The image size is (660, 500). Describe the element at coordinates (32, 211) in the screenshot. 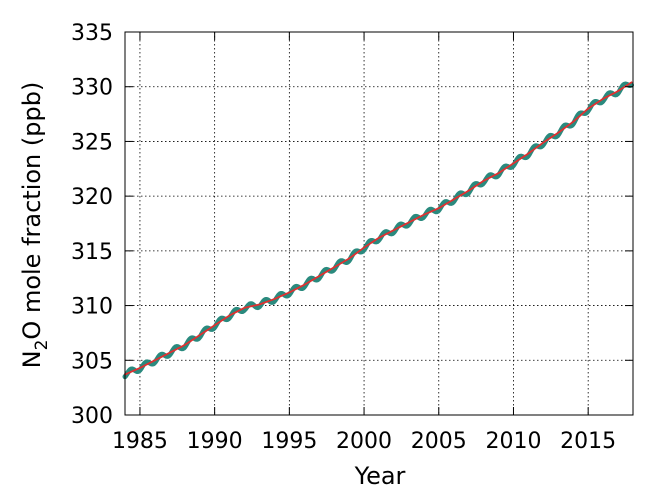

I see `y-axis-title-suffix: O mole fraction (ppb)` at that location.